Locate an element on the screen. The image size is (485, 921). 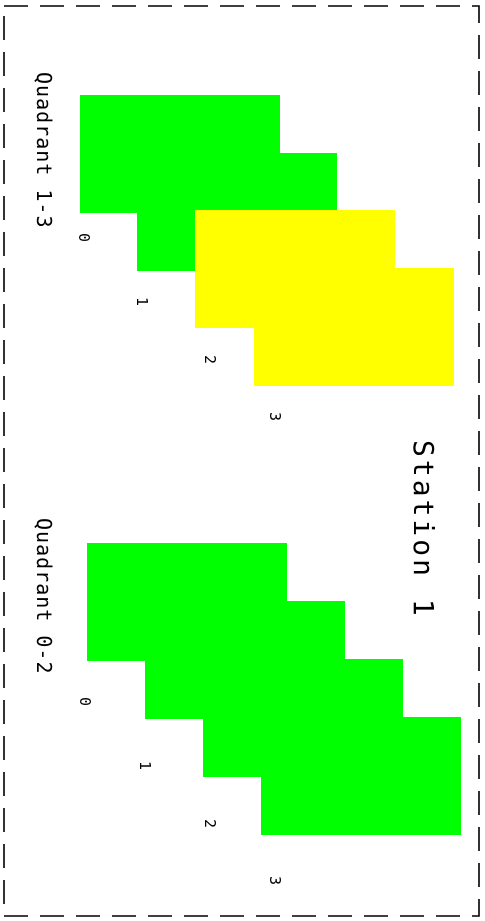
station-title: Station 1 is located at coordinates (423, 529).